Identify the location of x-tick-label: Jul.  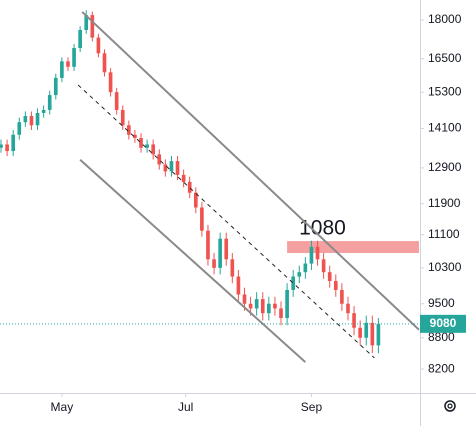
(185, 407).